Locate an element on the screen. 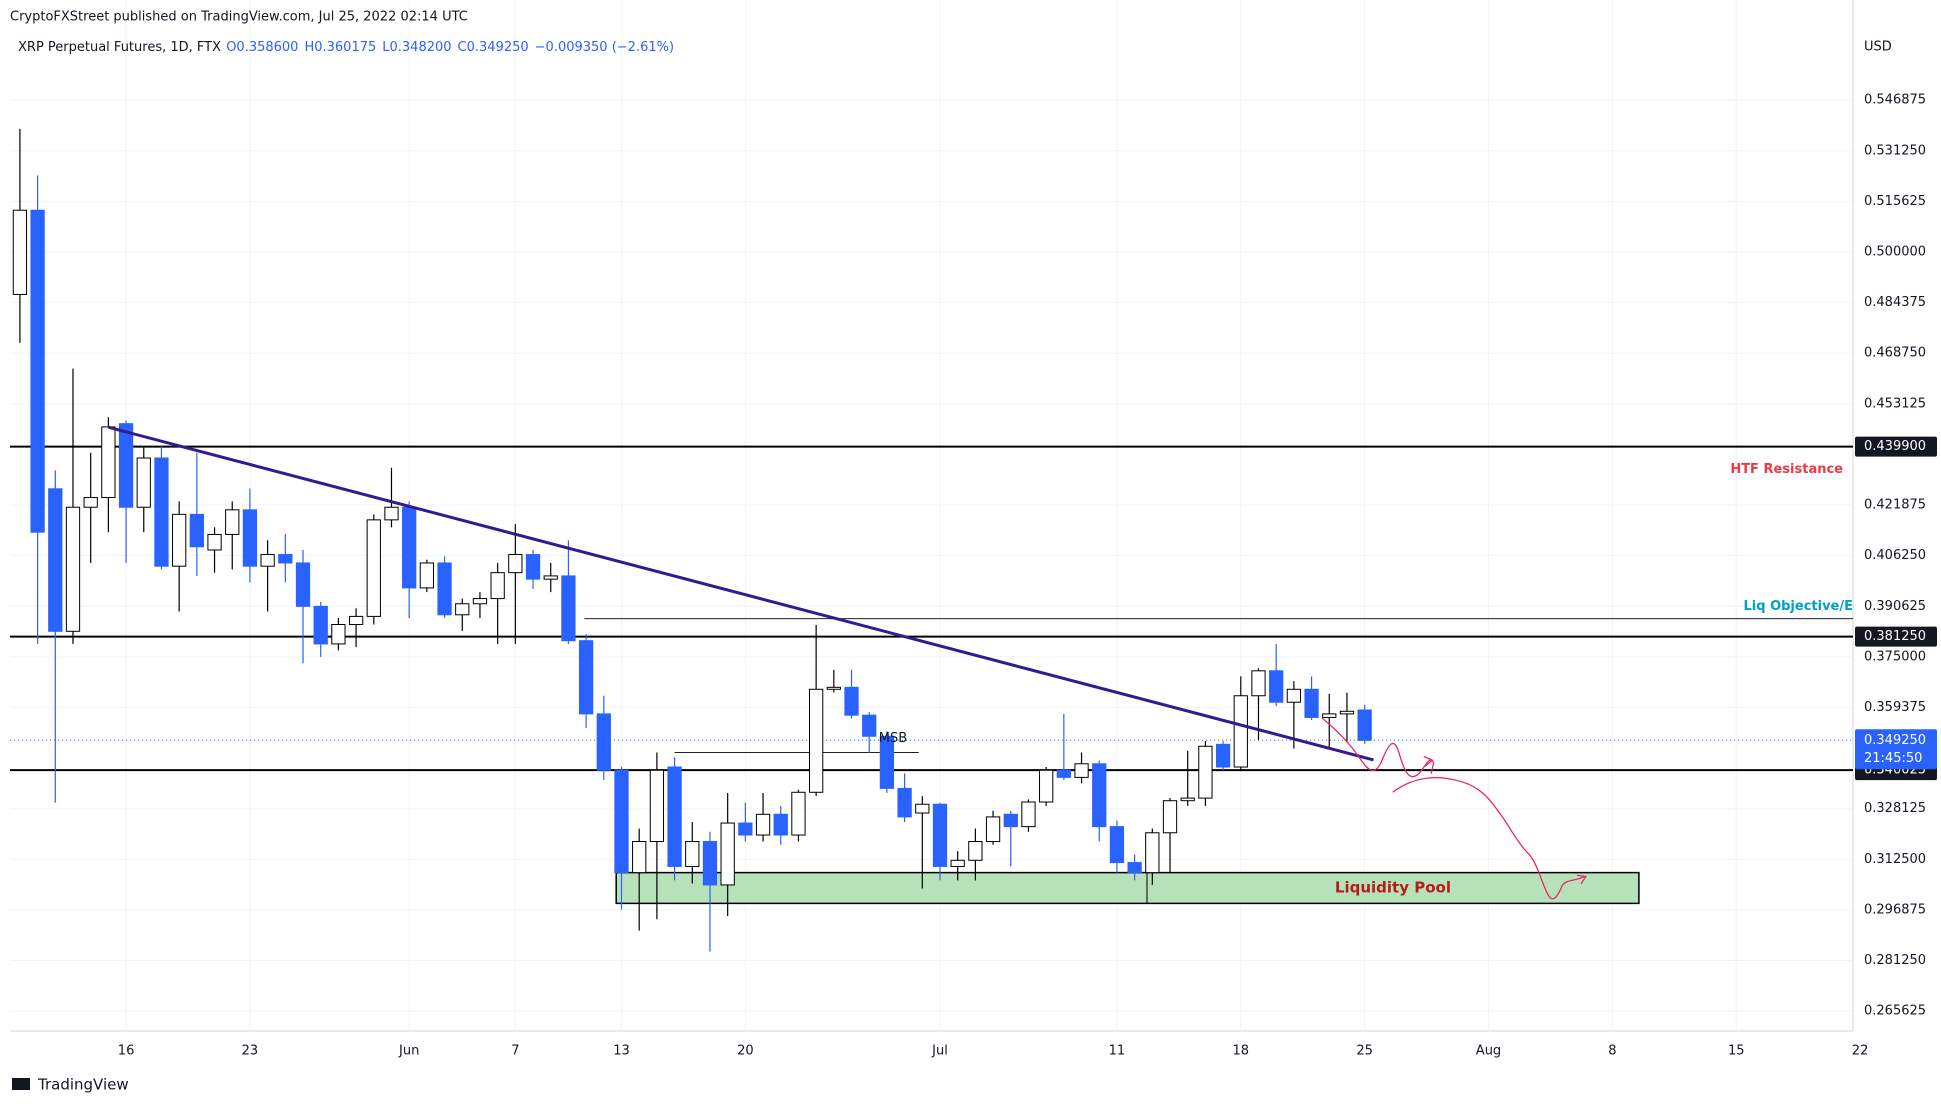 This screenshot has width=1941, height=1104. ohlc-close: C0.349250 is located at coordinates (493, 47).